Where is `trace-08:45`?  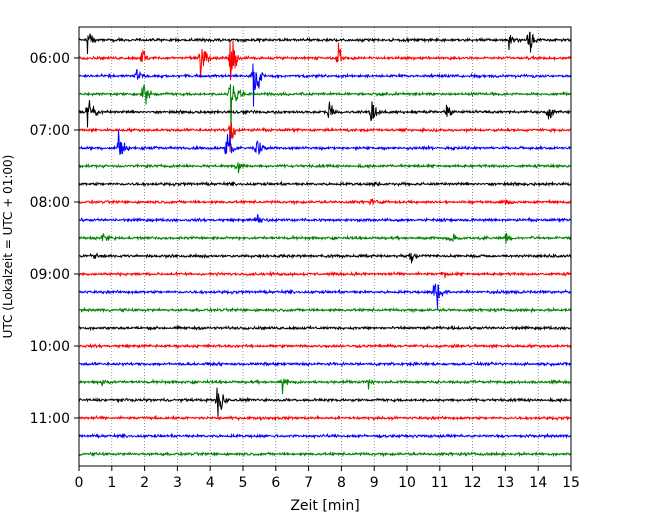
trace-08:45 is located at coordinates (325, 258).